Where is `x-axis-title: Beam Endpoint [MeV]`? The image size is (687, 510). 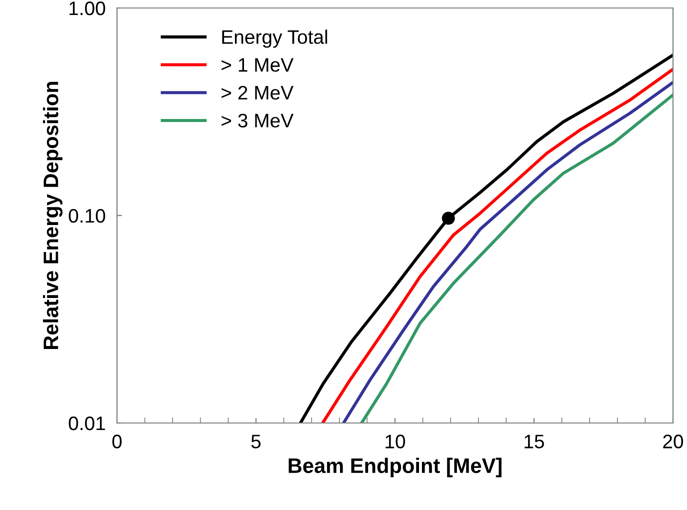
x-axis-title: Beam Endpoint [MeV] is located at coordinates (395, 468).